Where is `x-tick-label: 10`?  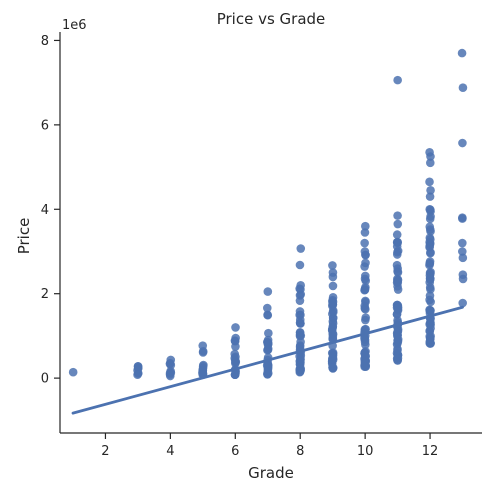
x-tick-label: 10 is located at coordinates (365, 451).